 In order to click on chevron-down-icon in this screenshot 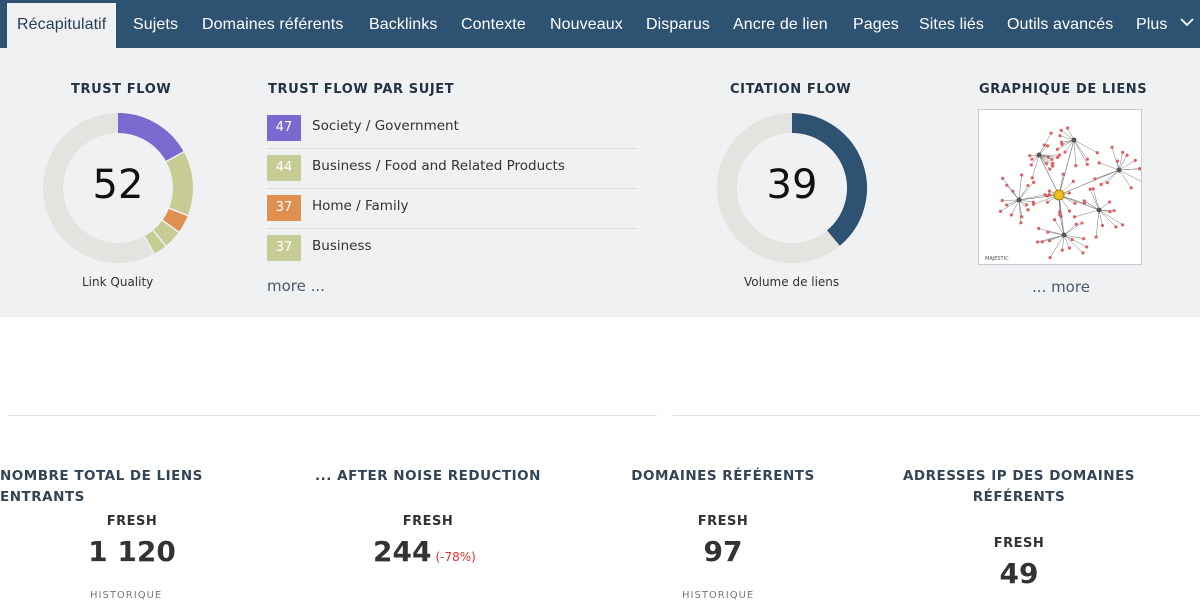, I will do `click(1187, 22)`.